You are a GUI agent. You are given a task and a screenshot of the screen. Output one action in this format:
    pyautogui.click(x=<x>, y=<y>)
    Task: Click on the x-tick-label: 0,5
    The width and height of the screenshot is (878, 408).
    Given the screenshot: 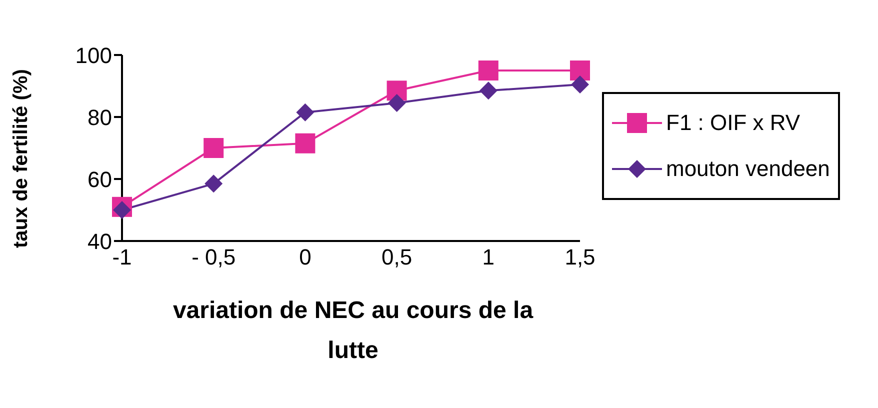 What is the action you would take?
    pyautogui.click(x=397, y=257)
    